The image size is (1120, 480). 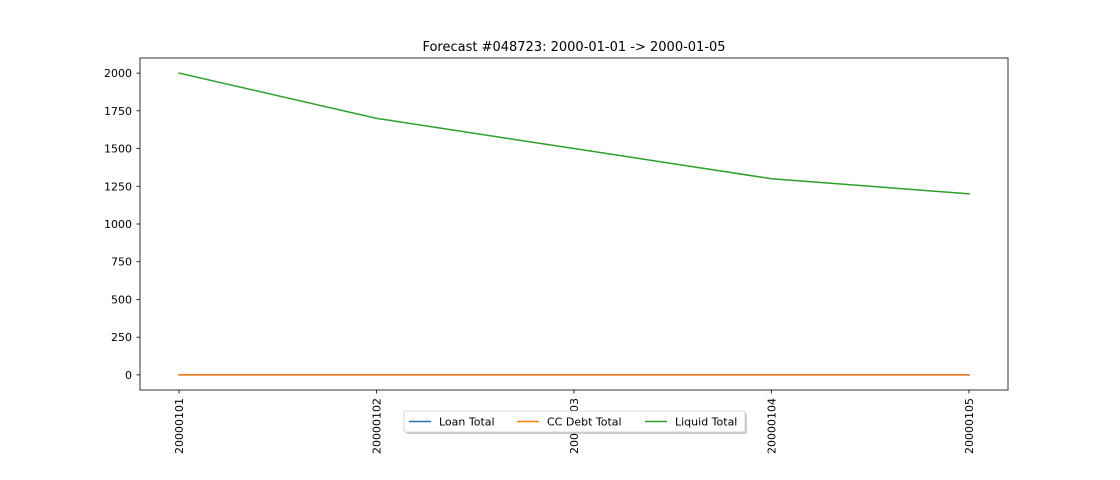 What do you see at coordinates (121, 337) in the screenshot?
I see `y-tick-label: 250` at bounding box center [121, 337].